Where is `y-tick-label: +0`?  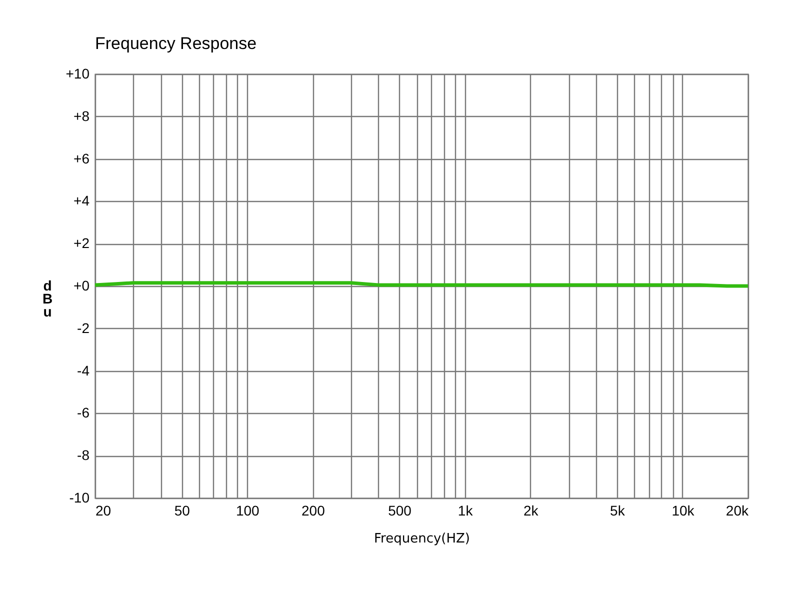
y-tick-label: +0 is located at coordinates (82, 286).